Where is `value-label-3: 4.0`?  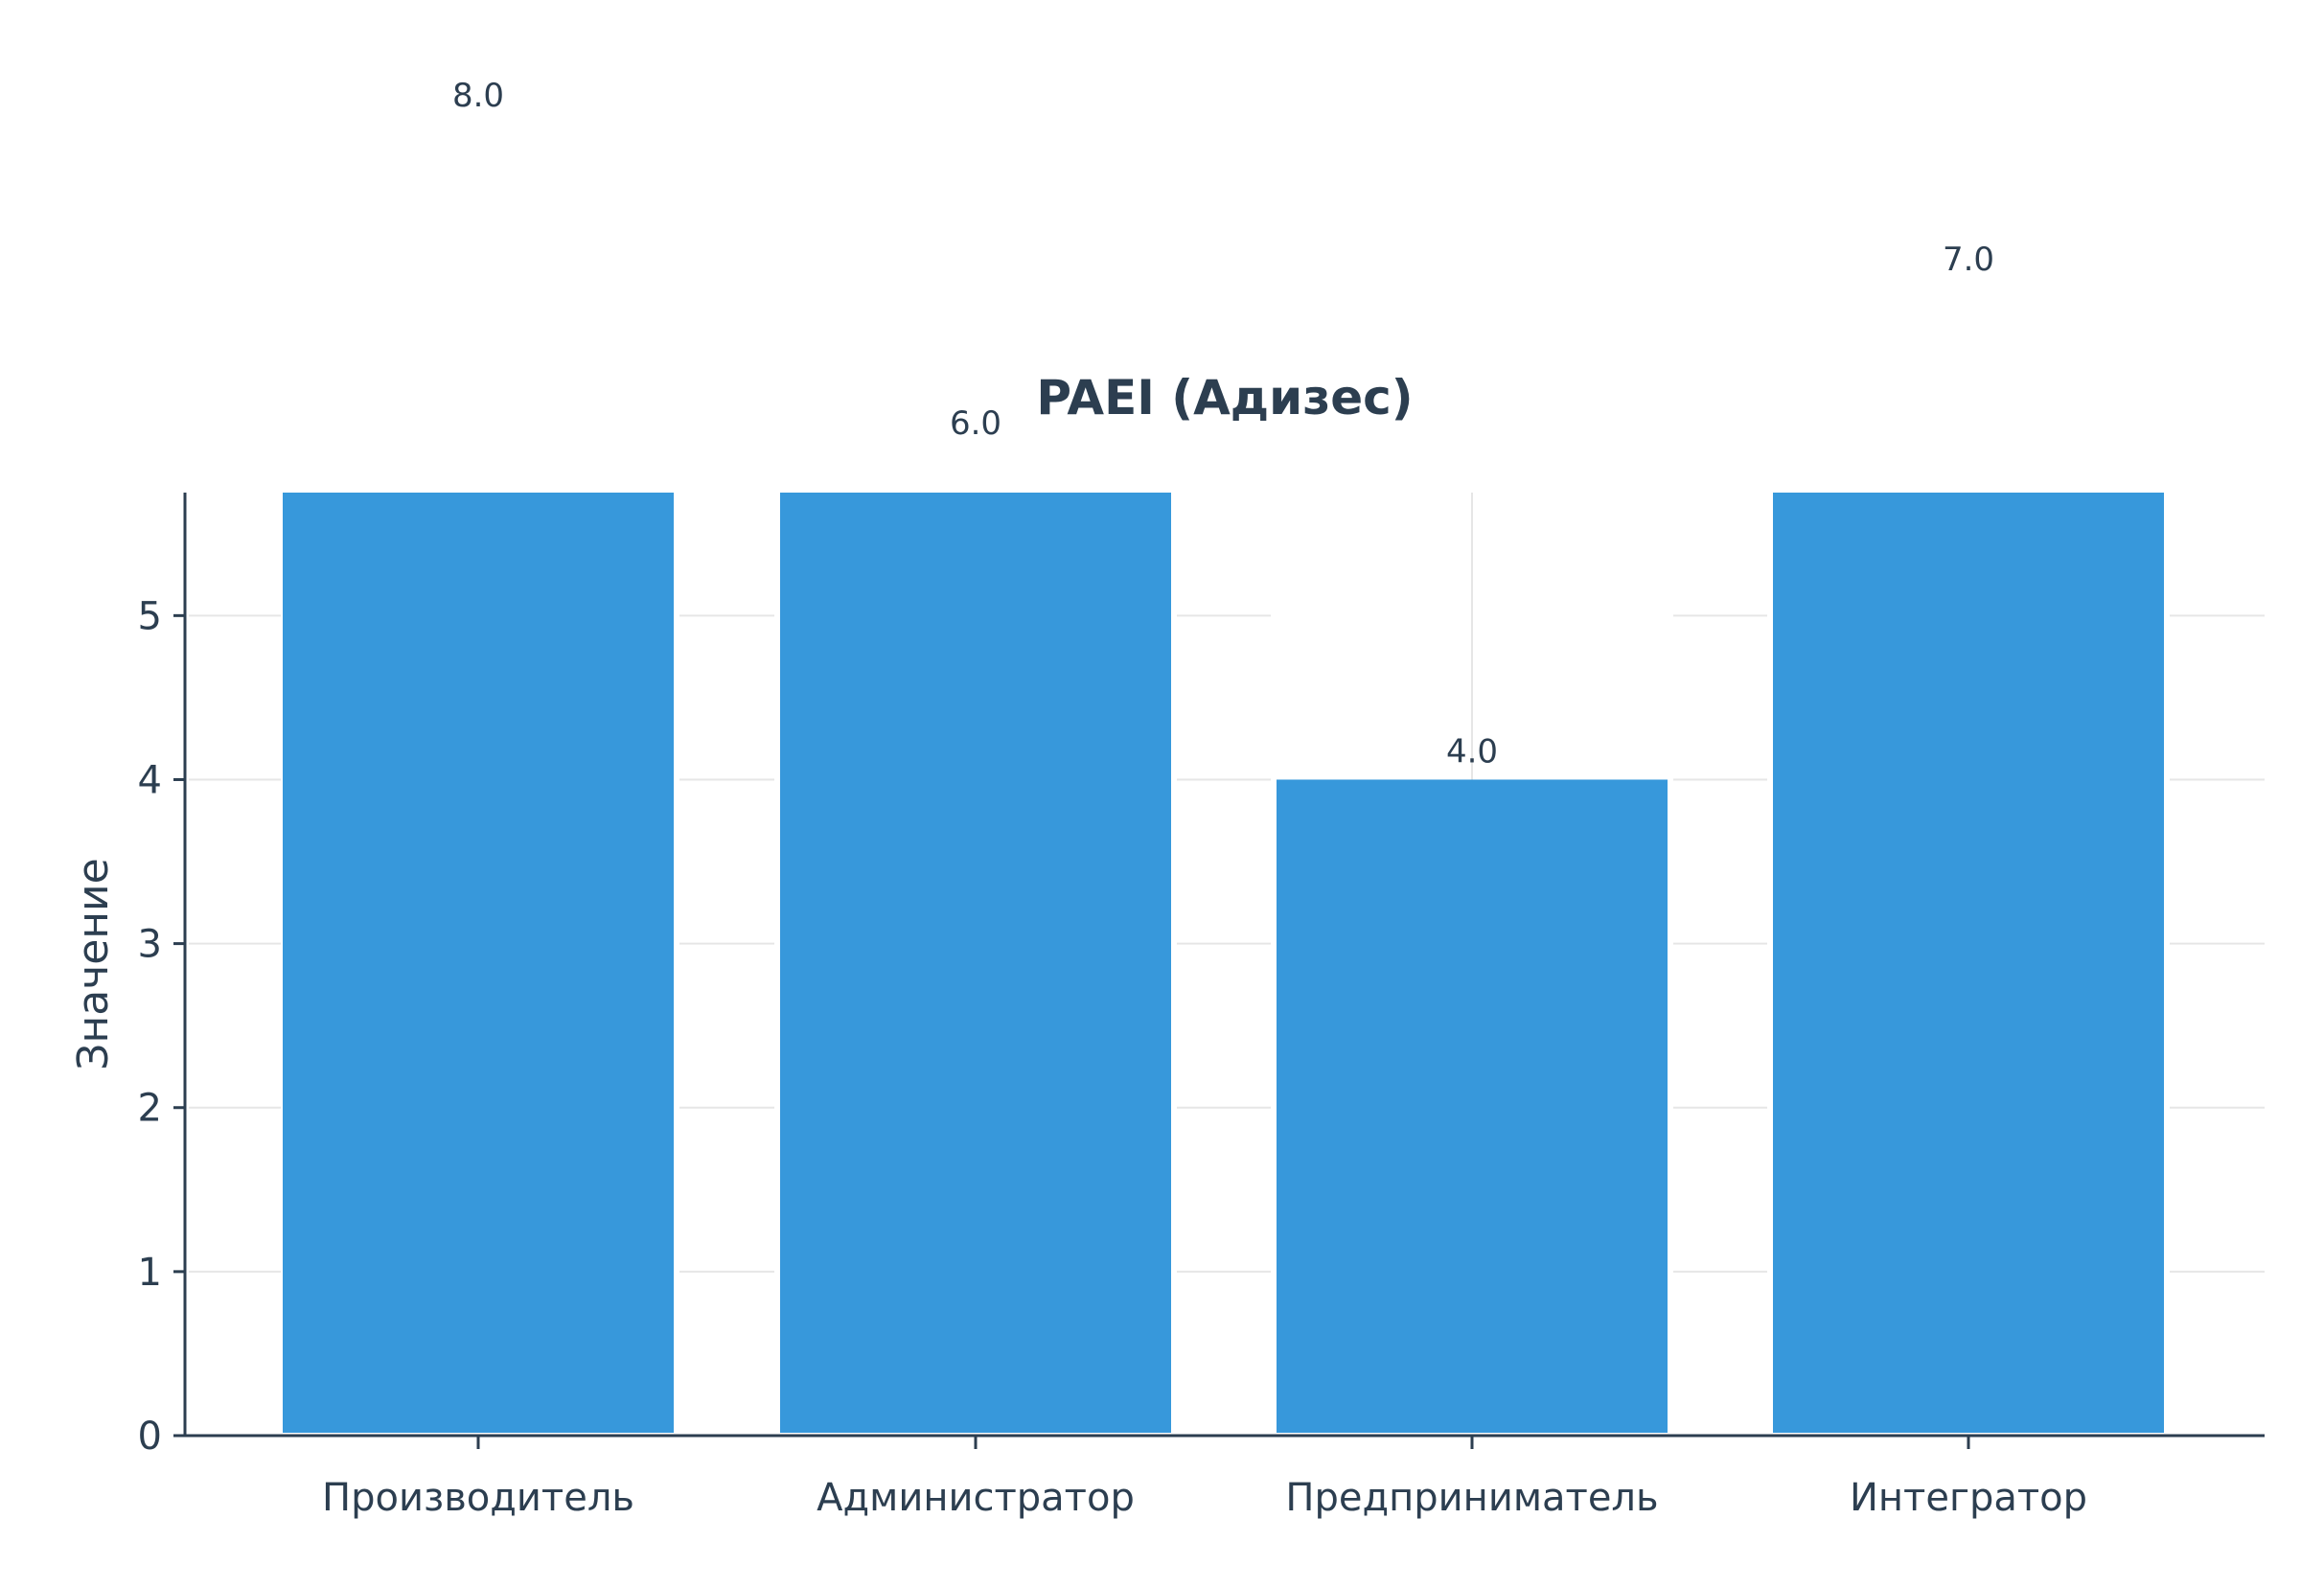
value-label-3: 4.0 is located at coordinates (1472, 751).